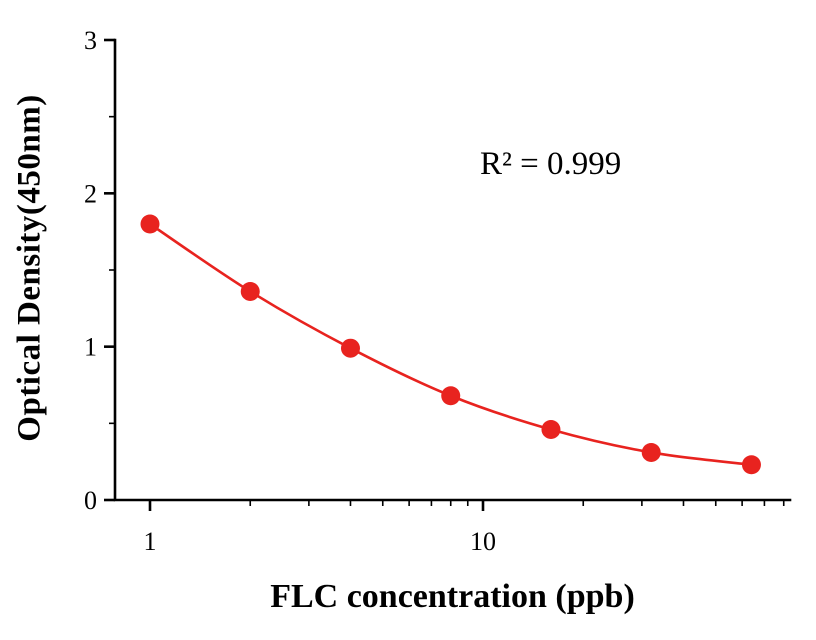 Image resolution: width=816 pixels, height=640 pixels. I want to click on x-tick-label: 1, so click(150, 541).